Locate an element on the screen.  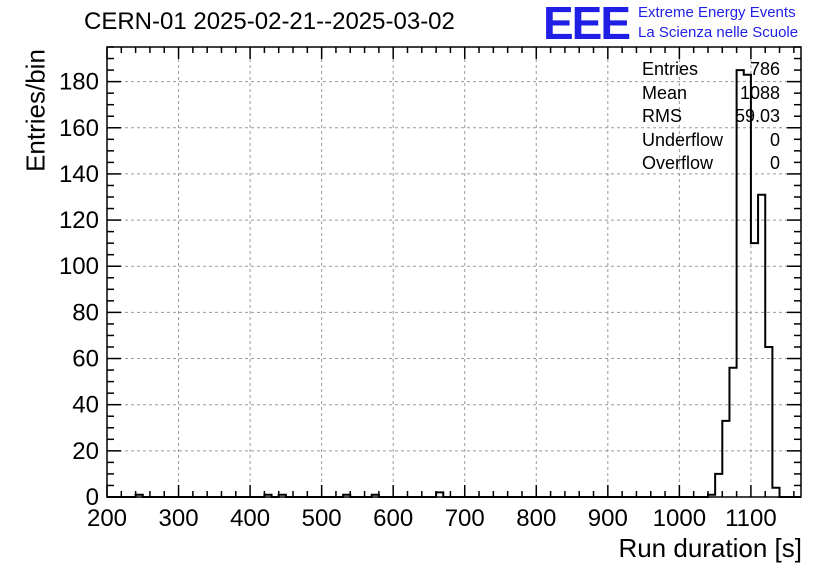
x-axis-label: Run duration [s] is located at coordinates (710, 548).